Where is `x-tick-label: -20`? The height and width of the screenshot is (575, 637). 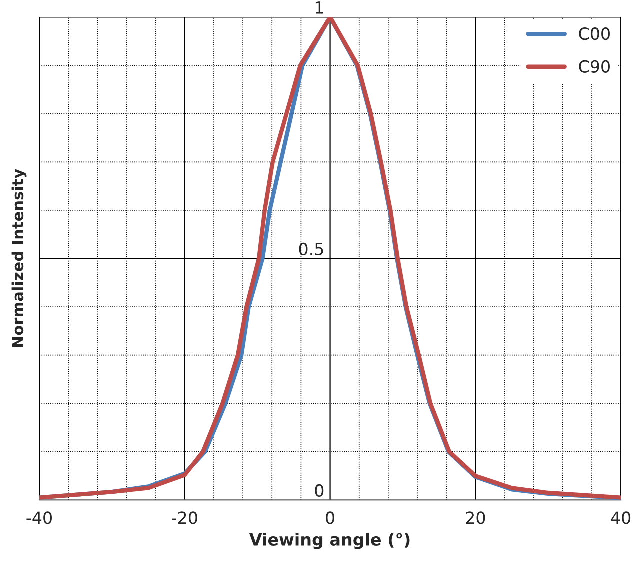 x-tick-label: -20 is located at coordinates (185, 518).